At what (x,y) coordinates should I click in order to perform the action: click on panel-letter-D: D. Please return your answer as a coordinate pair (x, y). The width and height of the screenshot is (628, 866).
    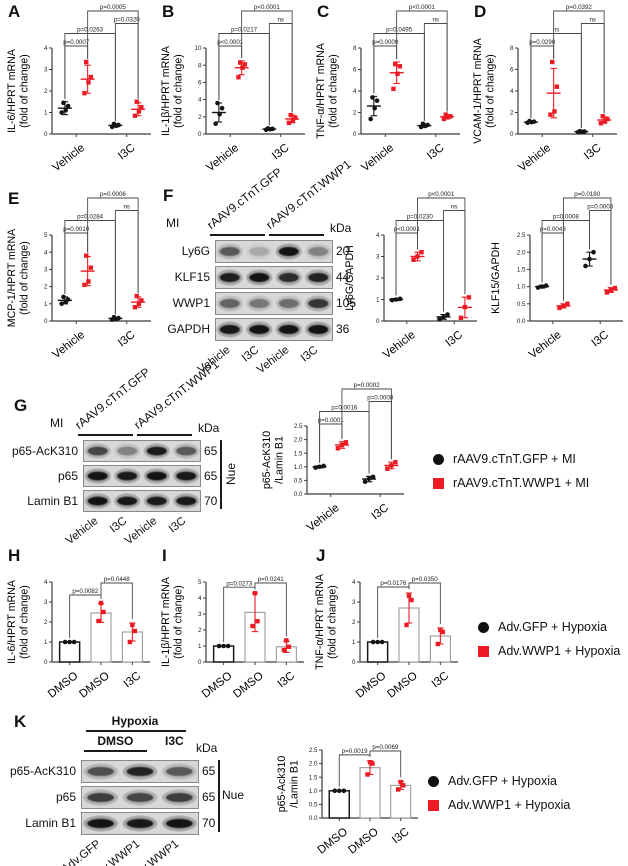
    Looking at the image, I should click on (480, 11).